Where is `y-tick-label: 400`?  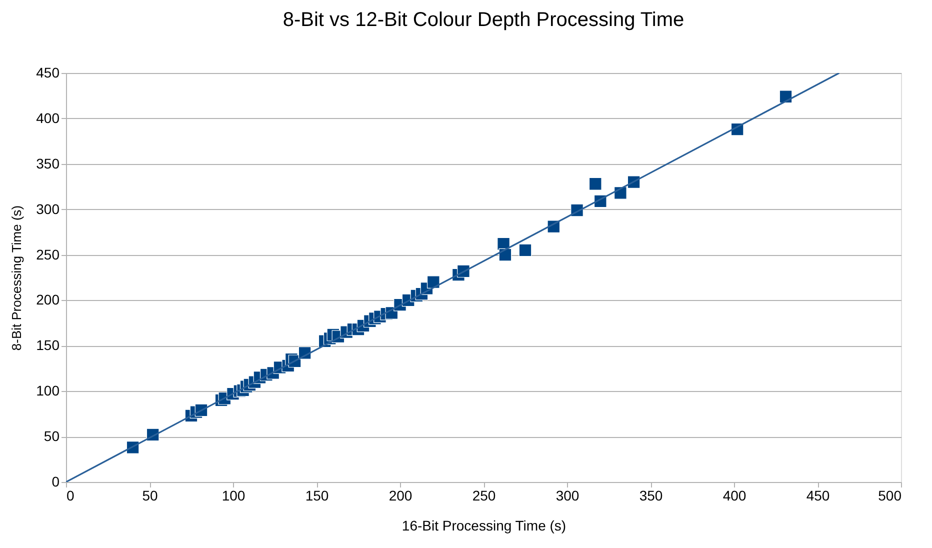
y-tick-label: 400 is located at coordinates (48, 118).